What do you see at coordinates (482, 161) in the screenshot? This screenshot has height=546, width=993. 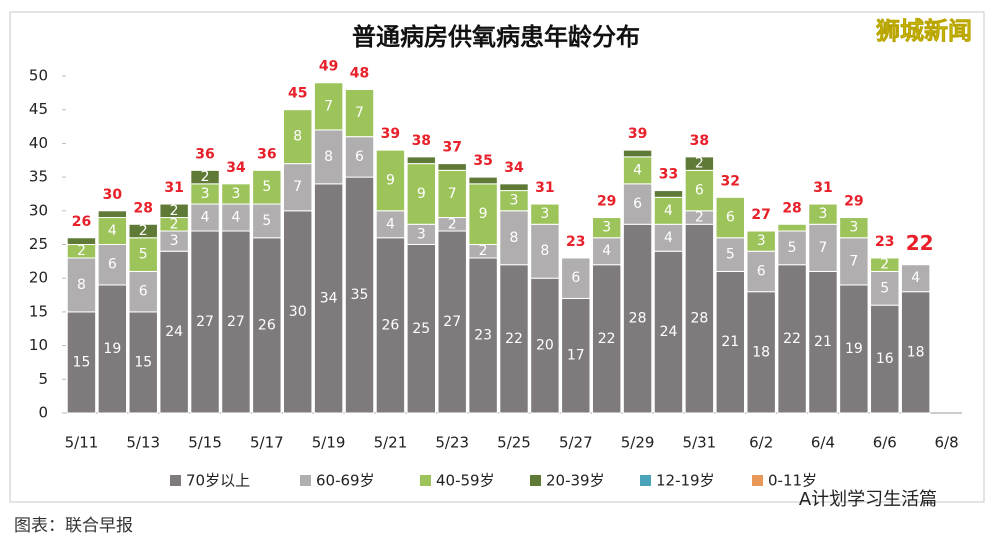 I see `total-label: 35` at bounding box center [482, 161].